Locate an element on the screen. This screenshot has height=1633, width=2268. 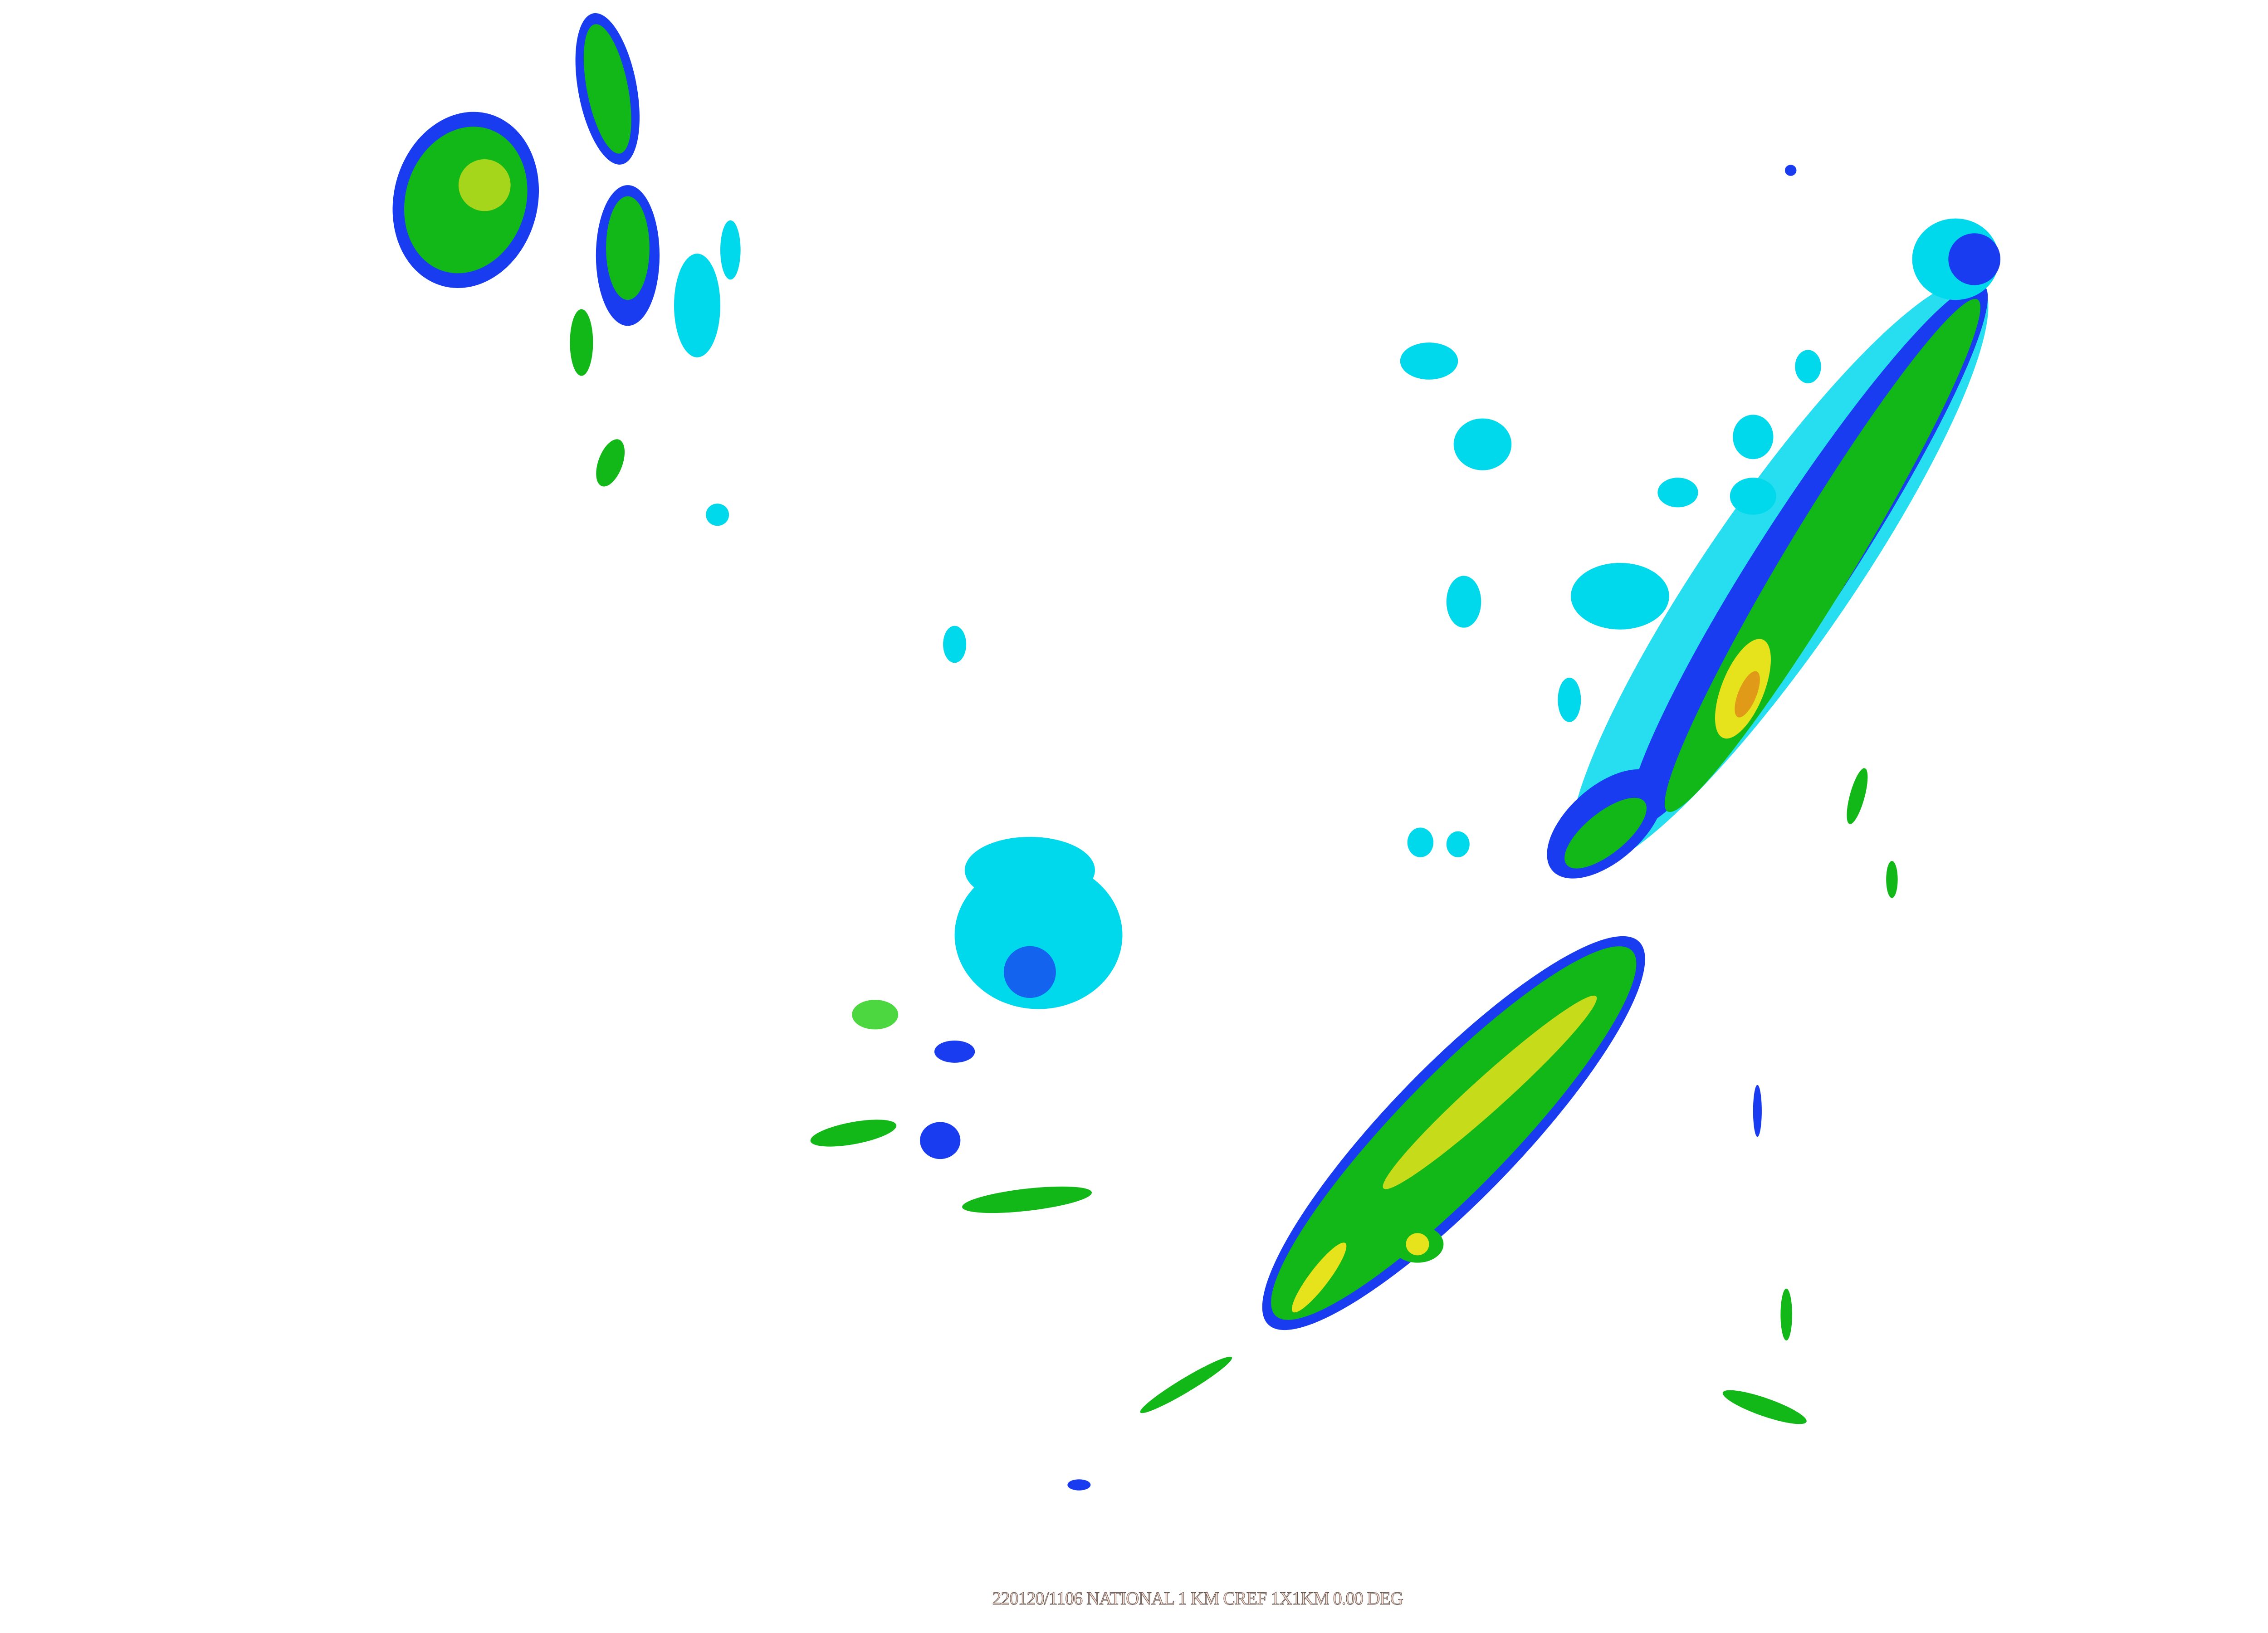
echo-northwest-cluster is located at coordinates (566, 269).